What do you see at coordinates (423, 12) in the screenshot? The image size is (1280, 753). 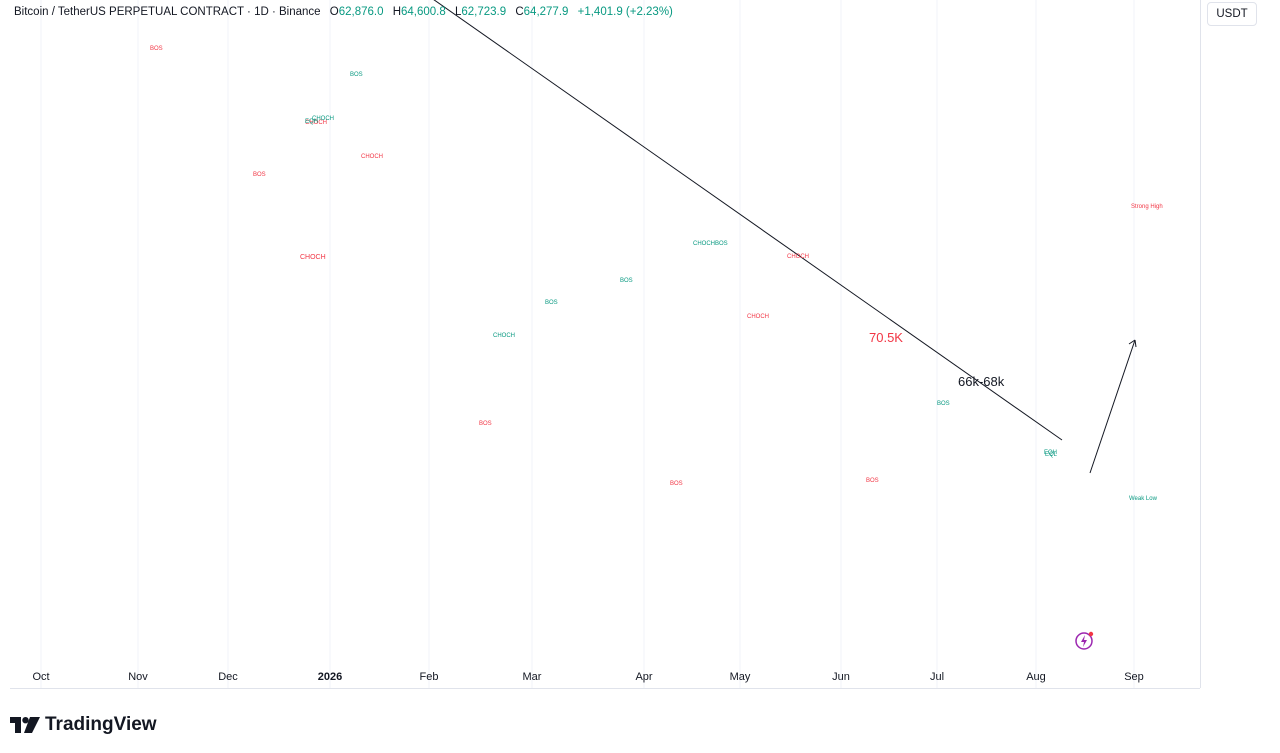 I see `high-value: 64,600.8` at bounding box center [423, 12].